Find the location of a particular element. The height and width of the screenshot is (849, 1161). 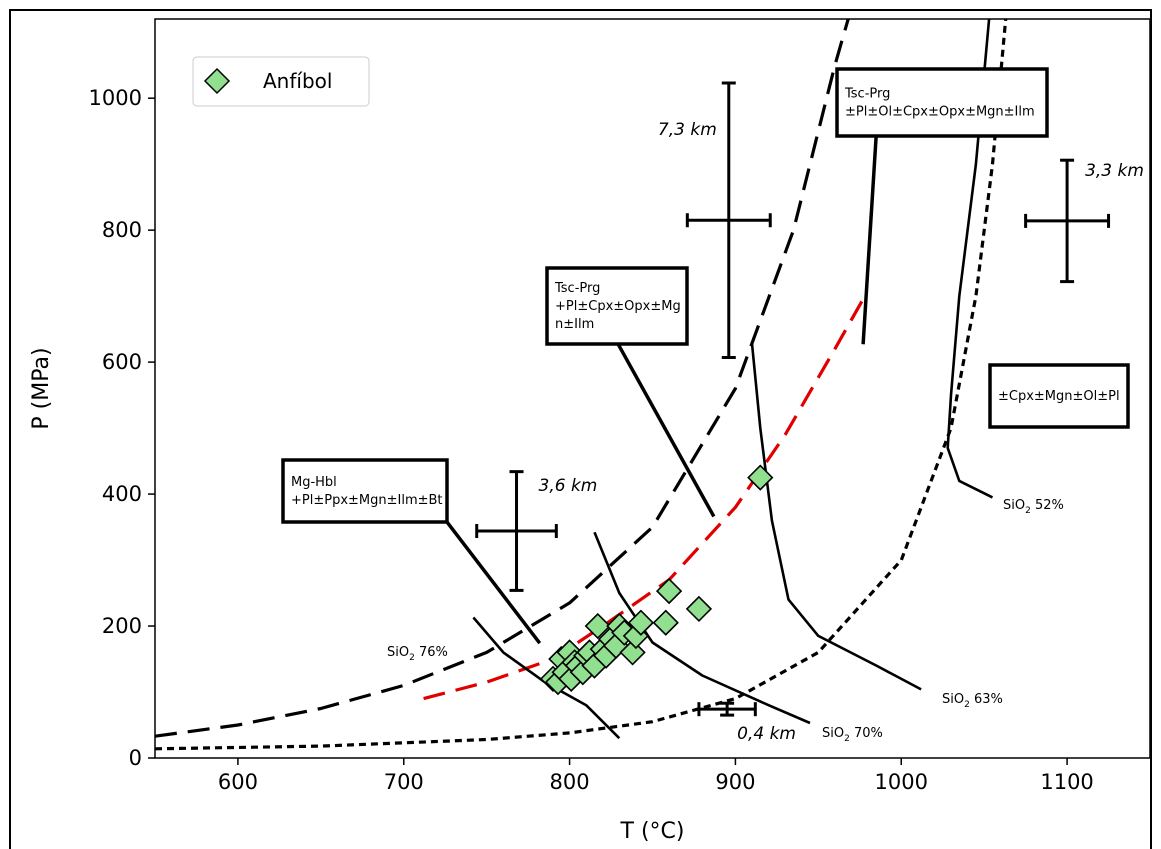

label-sio2-63: SiO2 63% is located at coordinates (972, 701).